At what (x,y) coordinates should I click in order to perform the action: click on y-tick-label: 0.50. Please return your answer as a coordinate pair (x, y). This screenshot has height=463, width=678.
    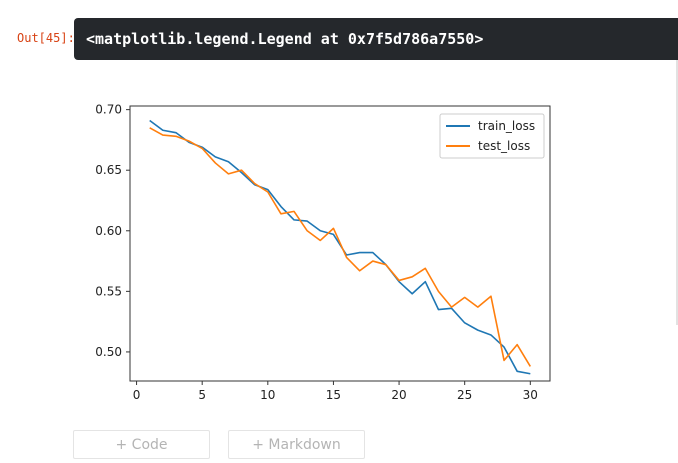
    Looking at the image, I should click on (108, 352).